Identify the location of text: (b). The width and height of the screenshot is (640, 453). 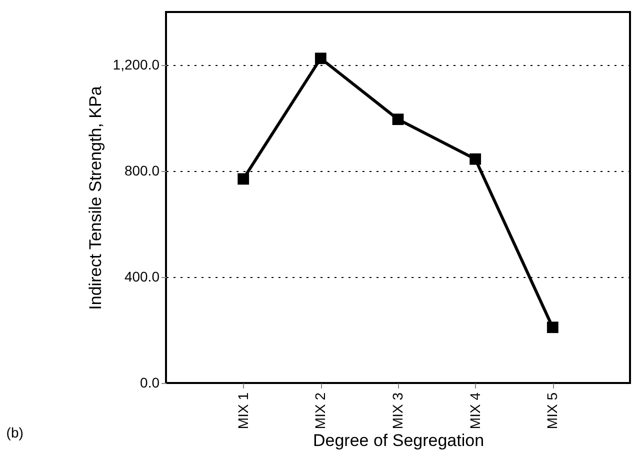
(15, 432).